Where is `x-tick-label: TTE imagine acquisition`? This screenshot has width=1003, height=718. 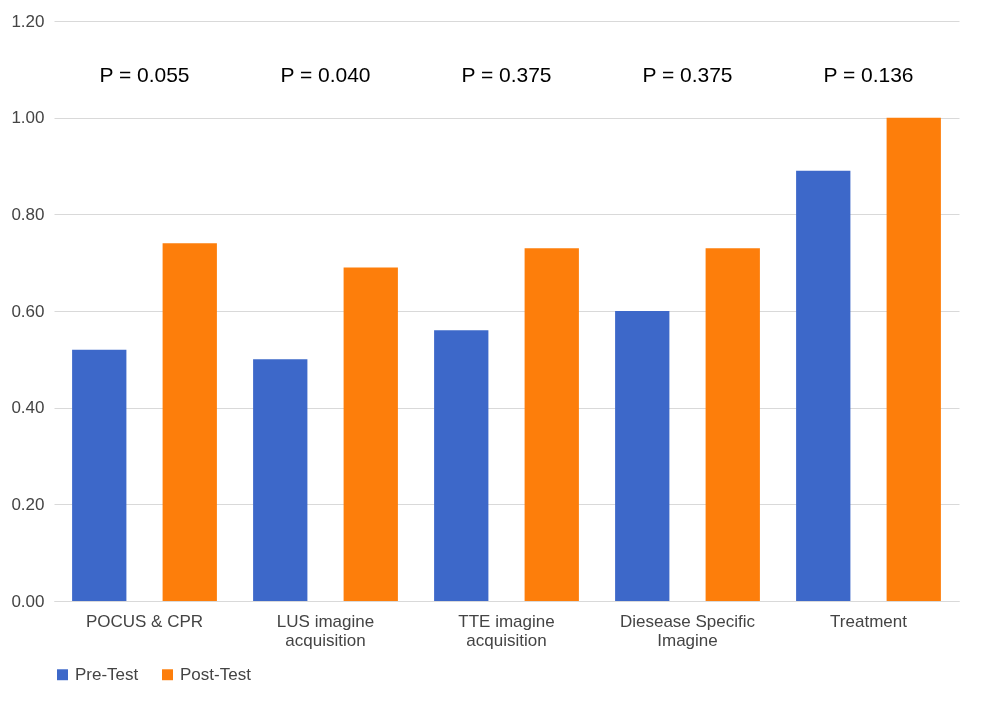
x-tick-label: TTE imagine acquisition is located at coordinates (506, 630).